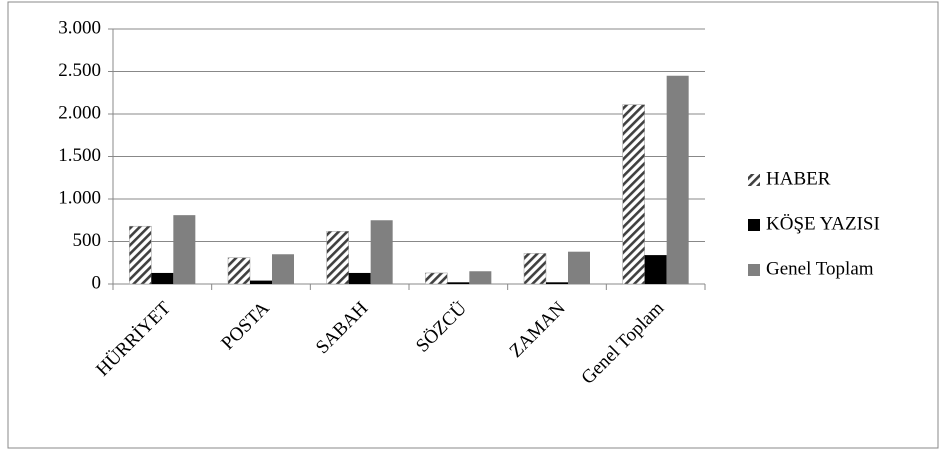 Image resolution: width=942 pixels, height=452 pixels. Describe the element at coordinates (79, 70) in the screenshot. I see `y-tick-label: 2.500` at that location.